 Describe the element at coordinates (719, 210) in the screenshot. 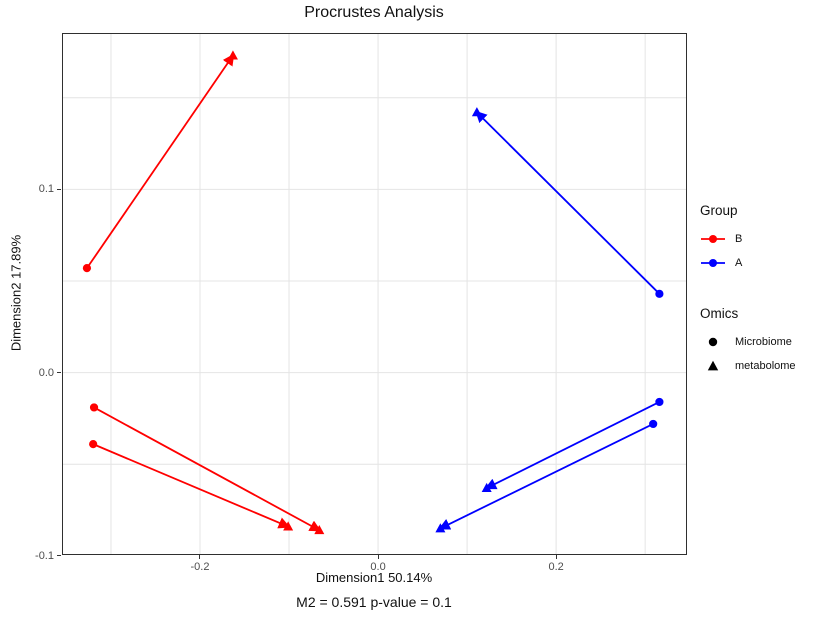

I see `legend-group-title: Group` at that location.